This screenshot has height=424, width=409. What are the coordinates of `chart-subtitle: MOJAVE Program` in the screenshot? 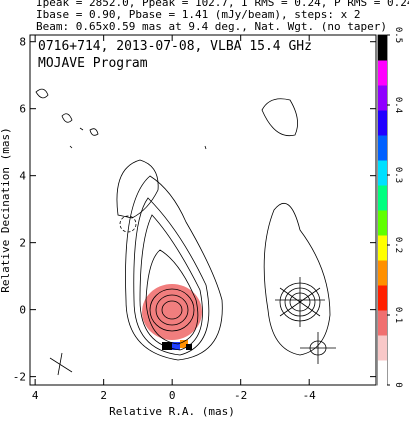 It's located at (93, 63).